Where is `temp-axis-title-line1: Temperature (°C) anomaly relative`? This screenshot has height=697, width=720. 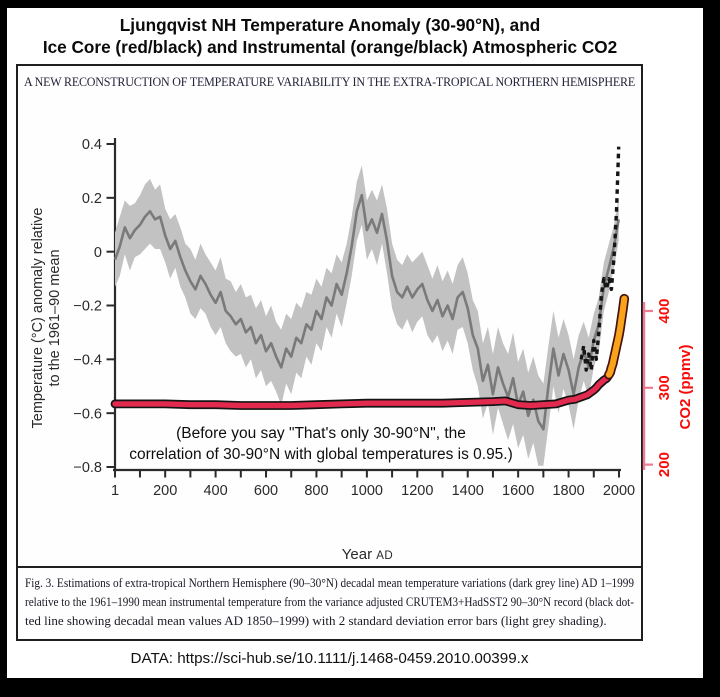
temp-axis-title-line1: Temperature (°C) anomaly relative is located at coordinates (38, 318).